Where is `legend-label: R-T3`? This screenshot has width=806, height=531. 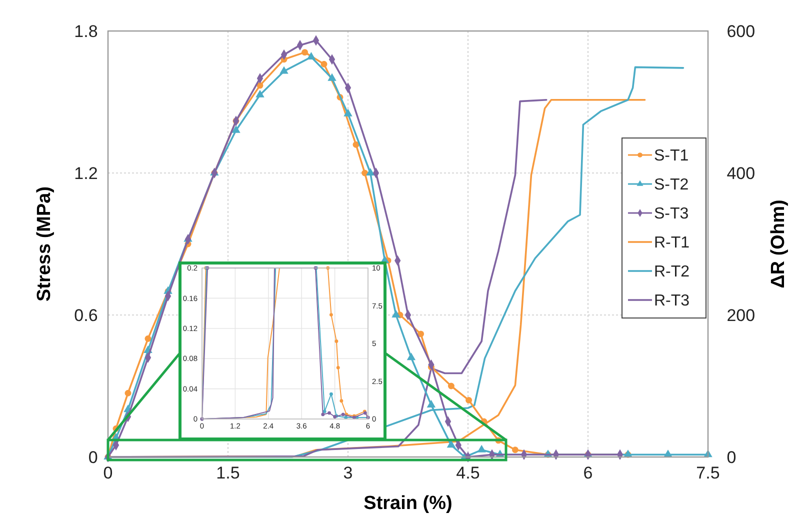 legend-label: R-T3 is located at coordinates (672, 301).